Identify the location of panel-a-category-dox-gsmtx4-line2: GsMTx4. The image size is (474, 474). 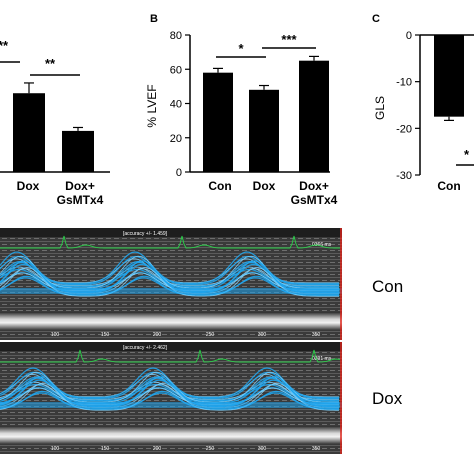
(80, 200).